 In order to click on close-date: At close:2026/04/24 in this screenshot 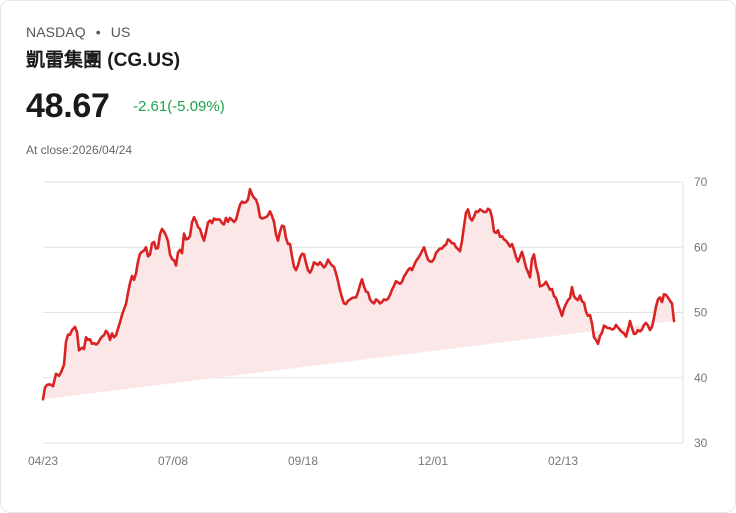, I will do `click(79, 150)`.